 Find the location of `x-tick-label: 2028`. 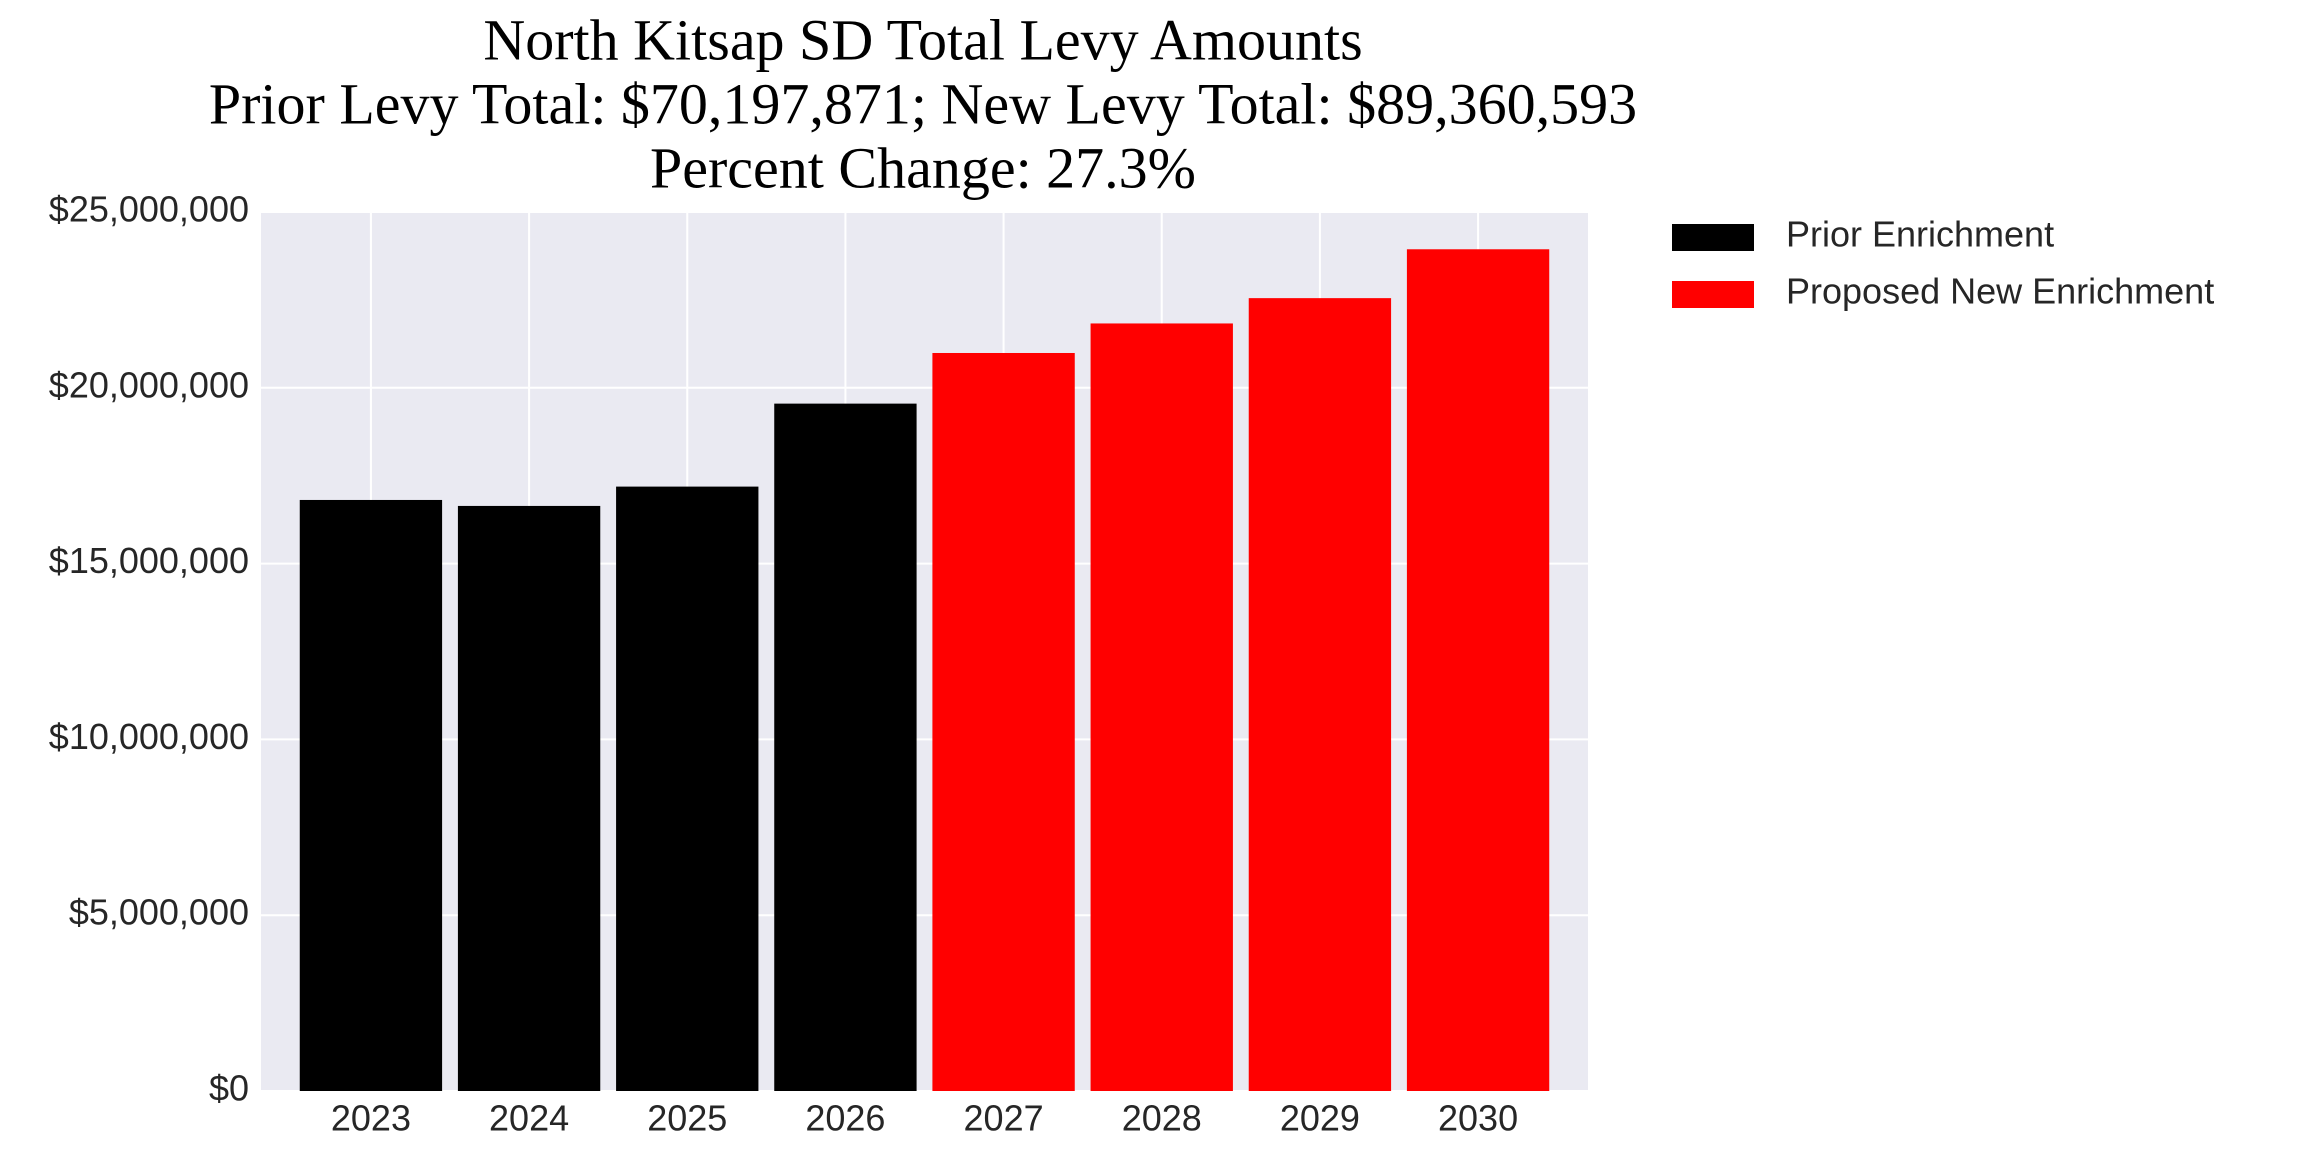

x-tick-label: 2028 is located at coordinates (1162, 1118).